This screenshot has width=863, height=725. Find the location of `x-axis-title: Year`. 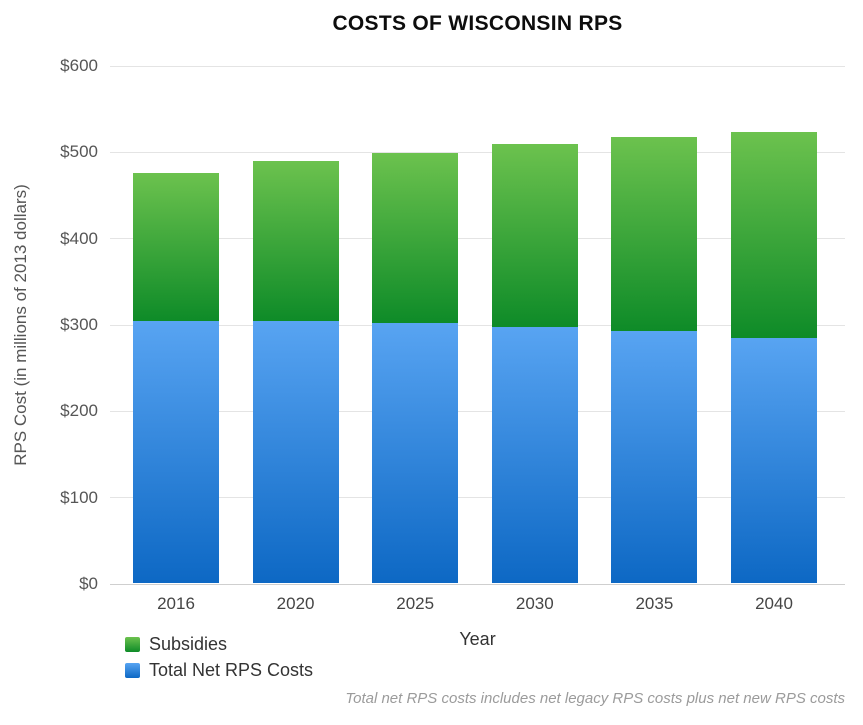

x-axis-title: Year is located at coordinates (477, 639).